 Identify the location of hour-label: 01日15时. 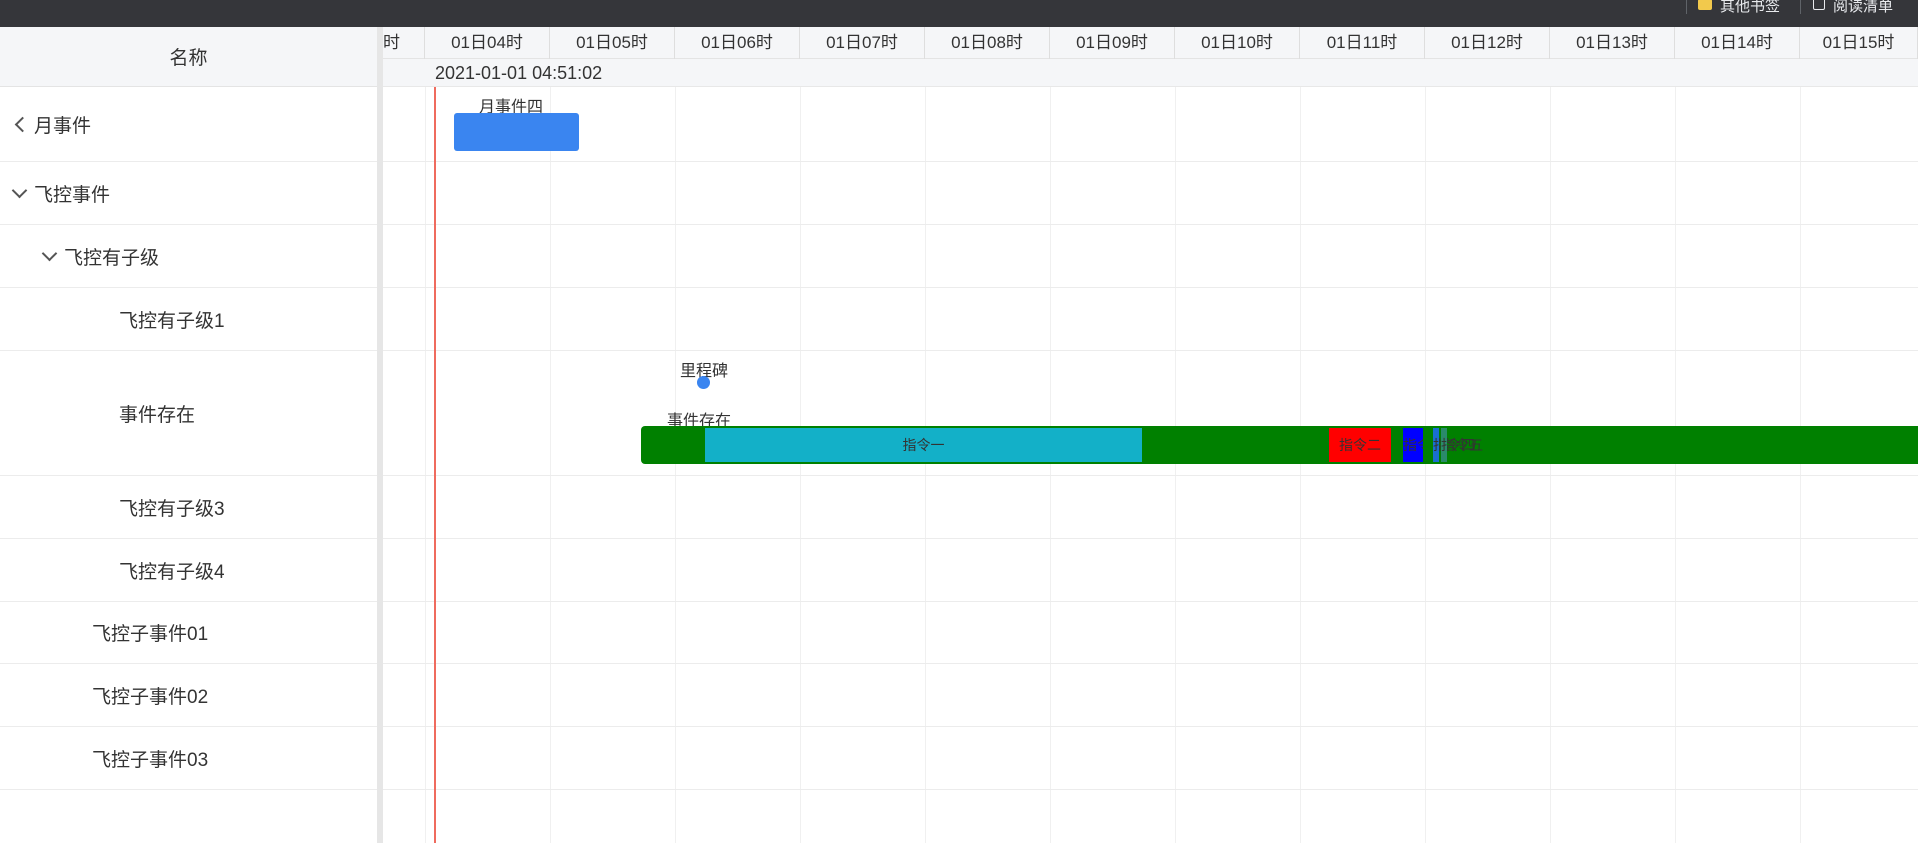
(1859, 43).